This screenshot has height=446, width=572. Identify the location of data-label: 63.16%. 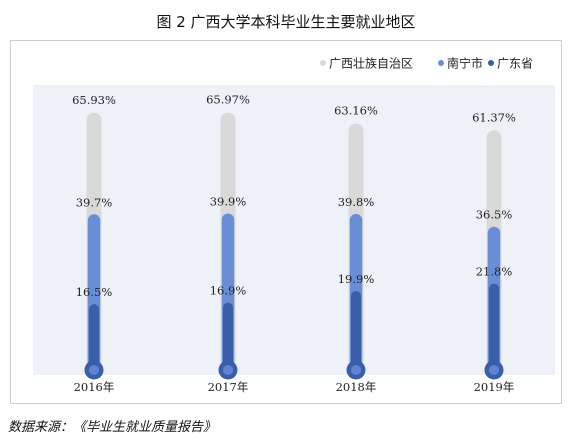
(356, 110).